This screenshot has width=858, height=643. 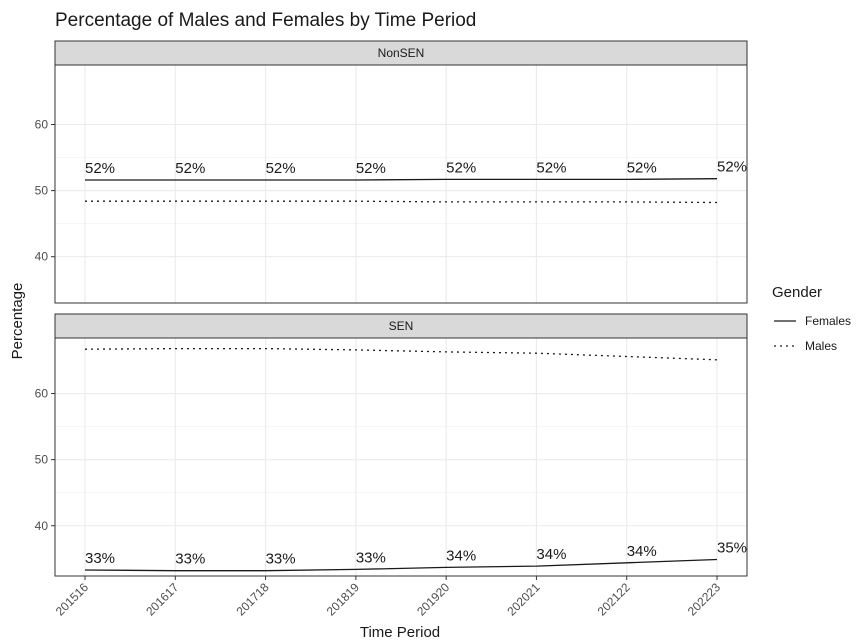 I want to click on facet-strip-label: SEN, so click(x=401, y=326).